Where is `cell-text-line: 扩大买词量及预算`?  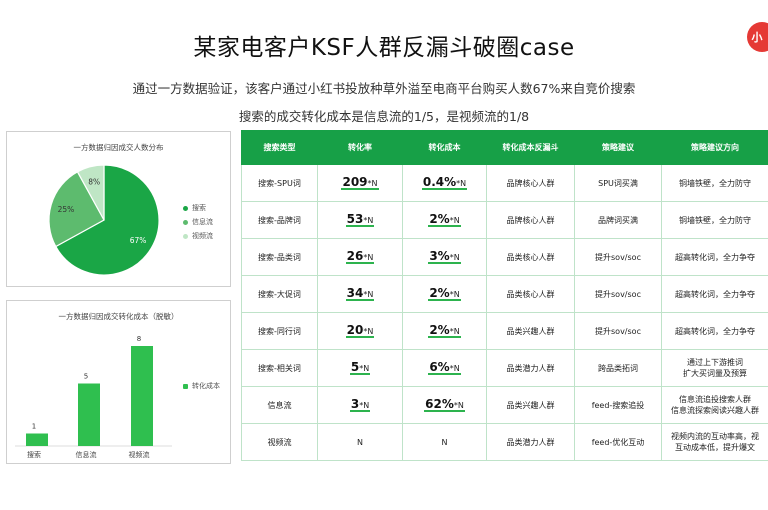
cell-text-line: 扩大买词量及预算 is located at coordinates (715, 373).